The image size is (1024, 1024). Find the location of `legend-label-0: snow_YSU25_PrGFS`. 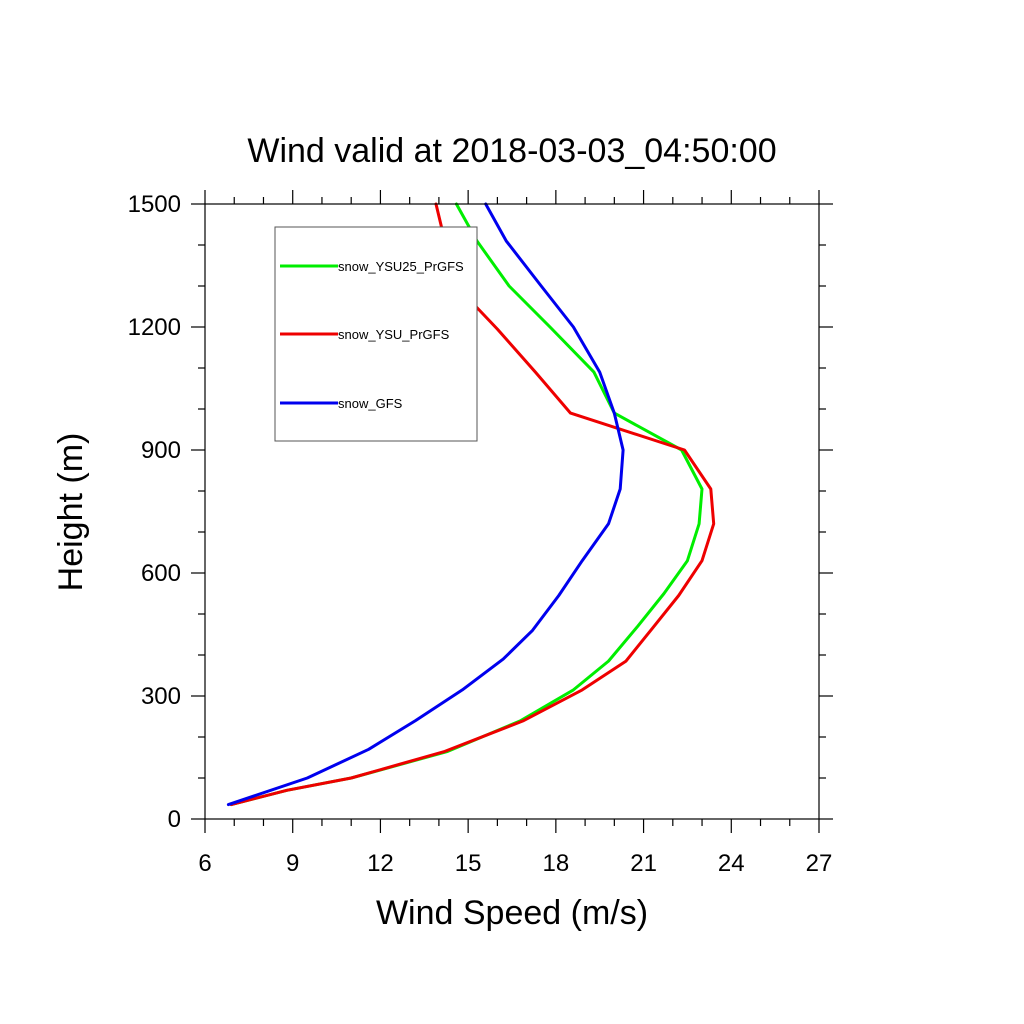

legend-label-0: snow_YSU25_PrGFS is located at coordinates (401, 266).